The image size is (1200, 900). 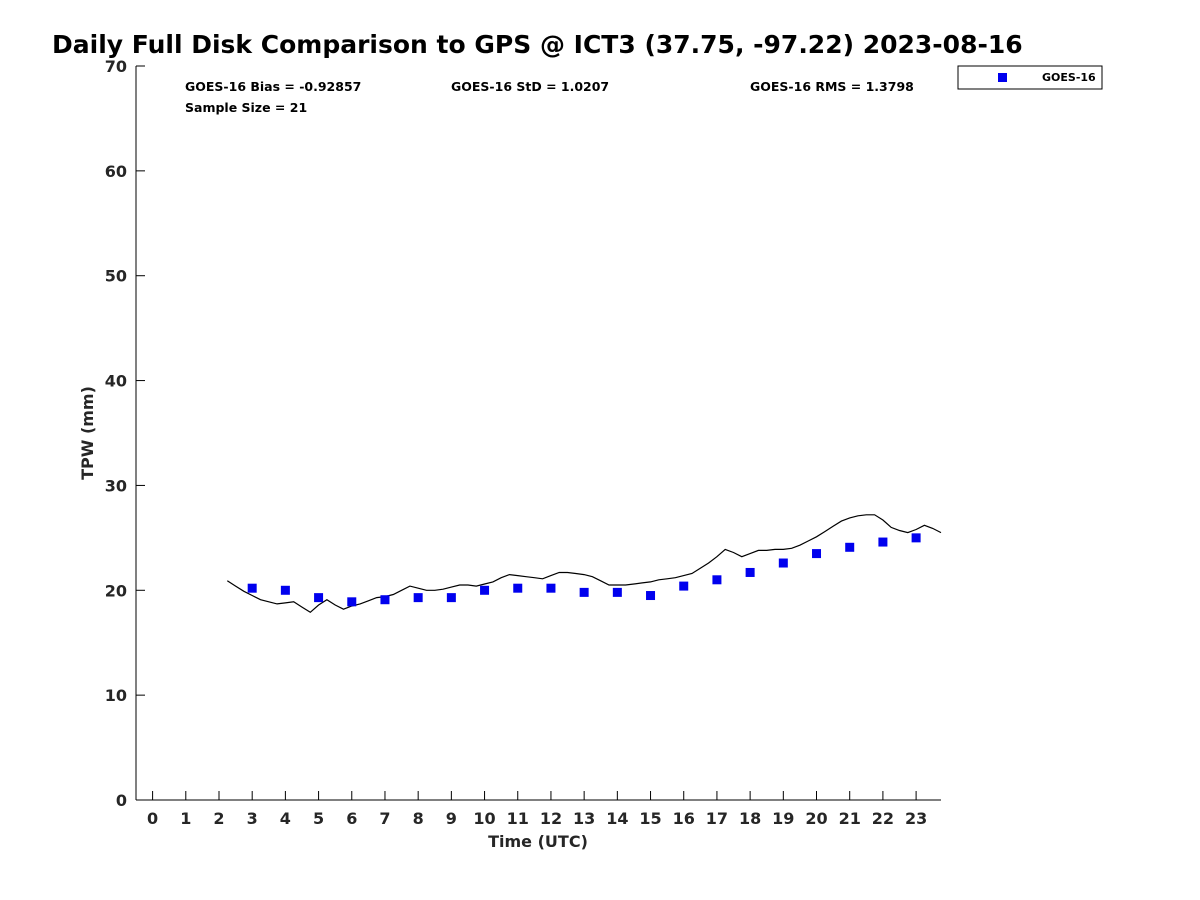 I want to click on legend-marker, so click(x=1002, y=77).